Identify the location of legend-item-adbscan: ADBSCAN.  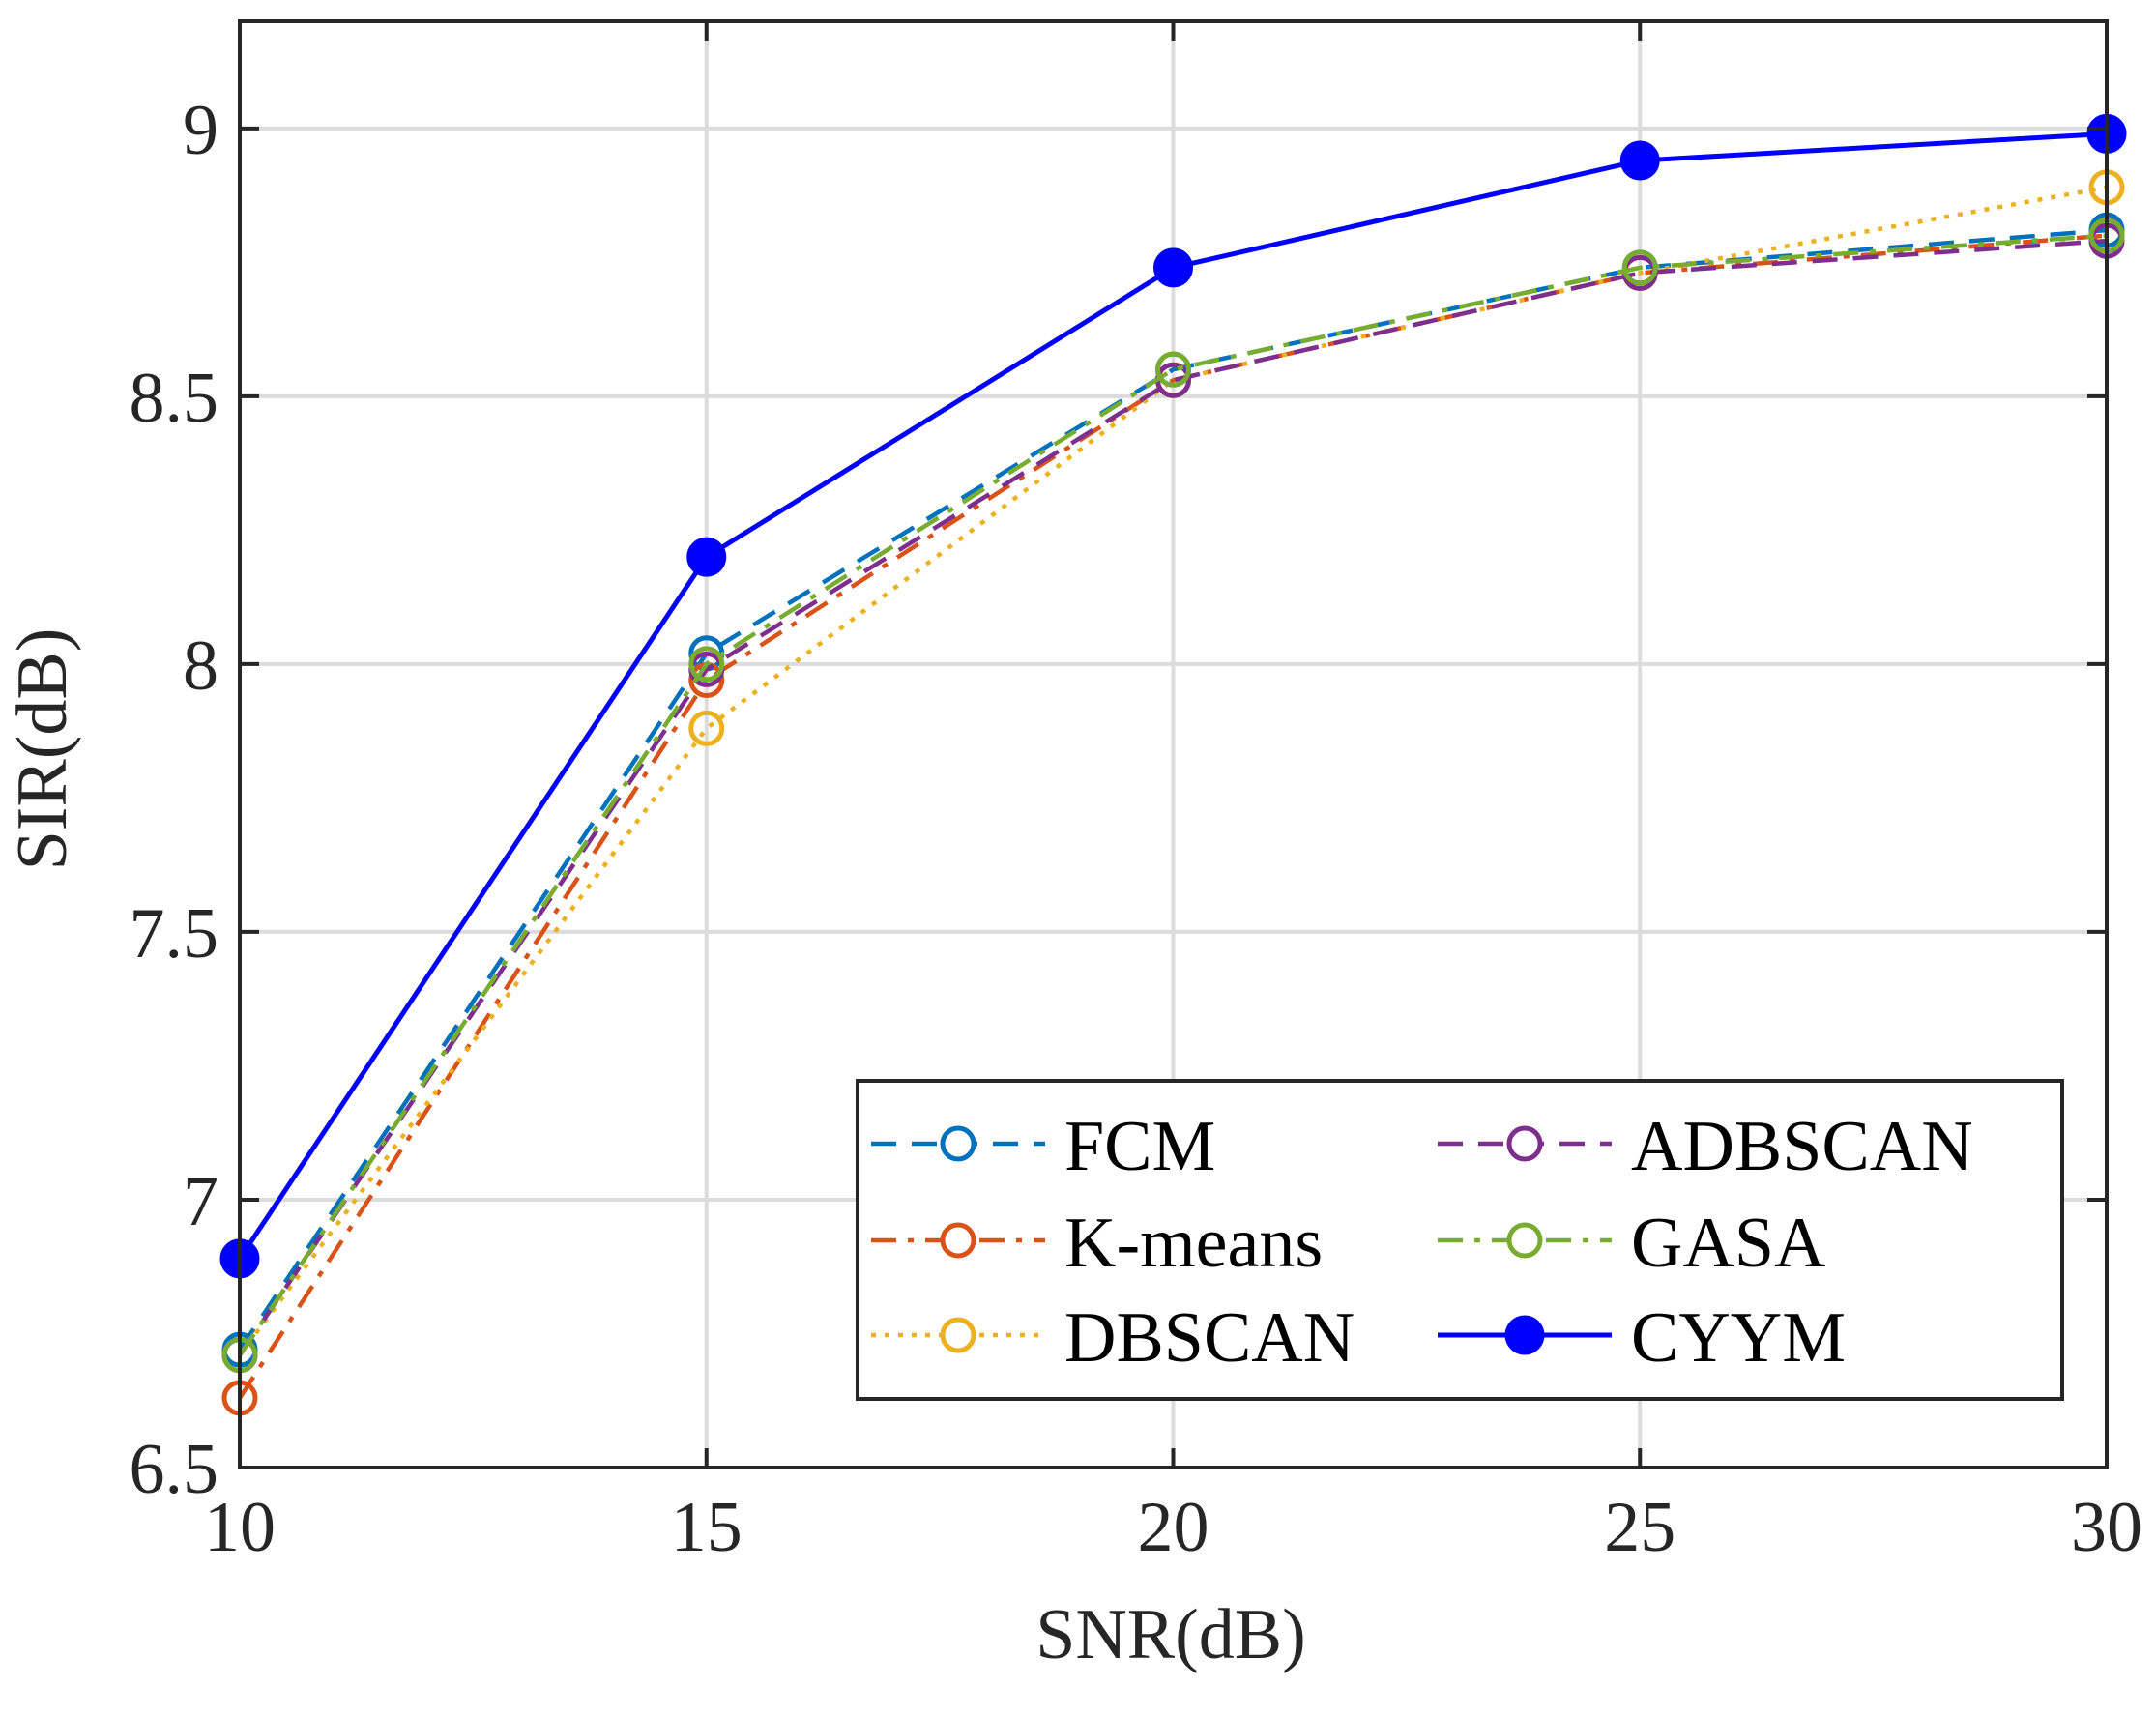
(1705, 1146).